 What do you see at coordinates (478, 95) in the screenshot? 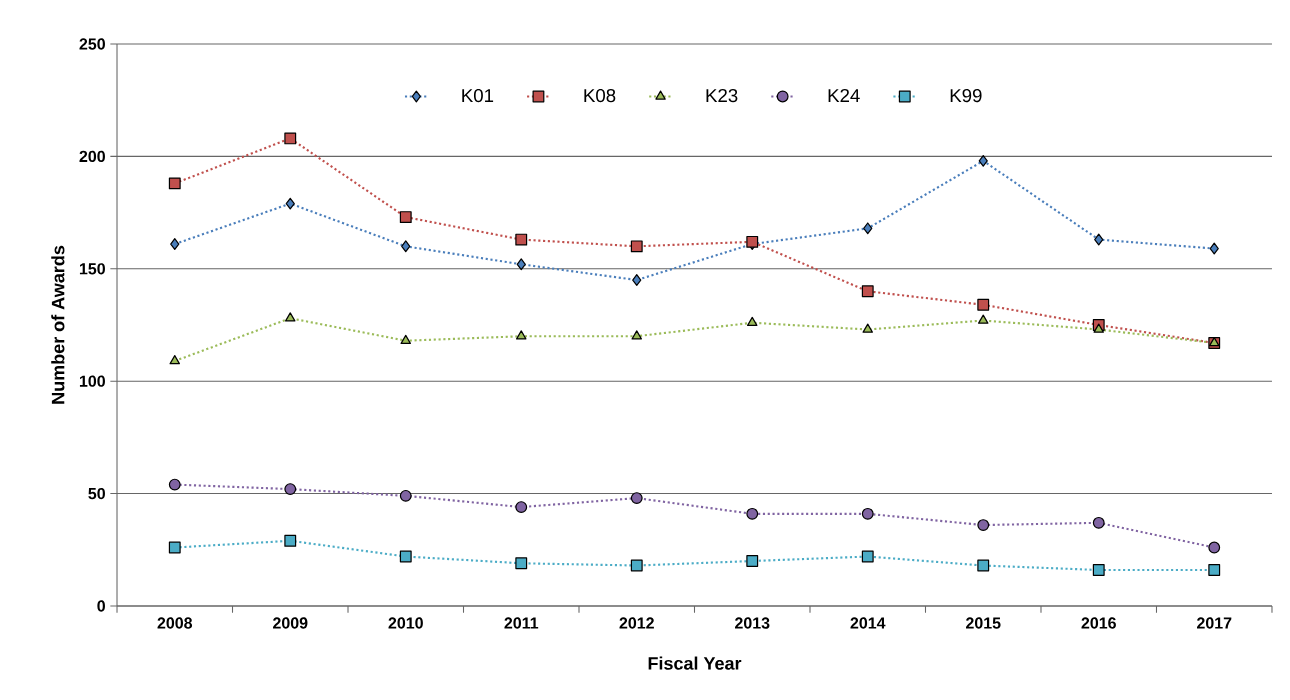
I see `legend-label: K01` at bounding box center [478, 95].